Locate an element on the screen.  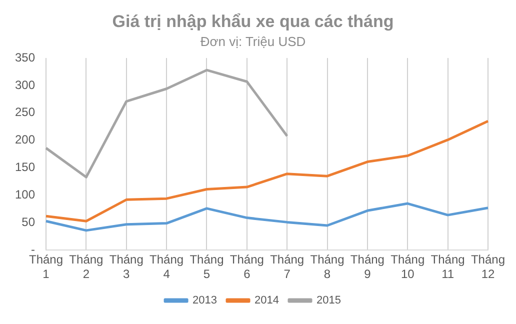
x-tick-label: Tháng 3 is located at coordinates (126, 267).